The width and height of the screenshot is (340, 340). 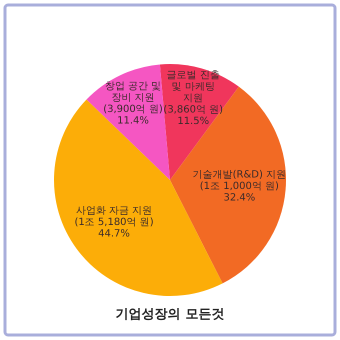 What do you see at coordinates (114, 216) in the screenshot?
I see `slice-label: 사업화 자금 지원 (1조 5,180억 원)` at bounding box center [114, 216].